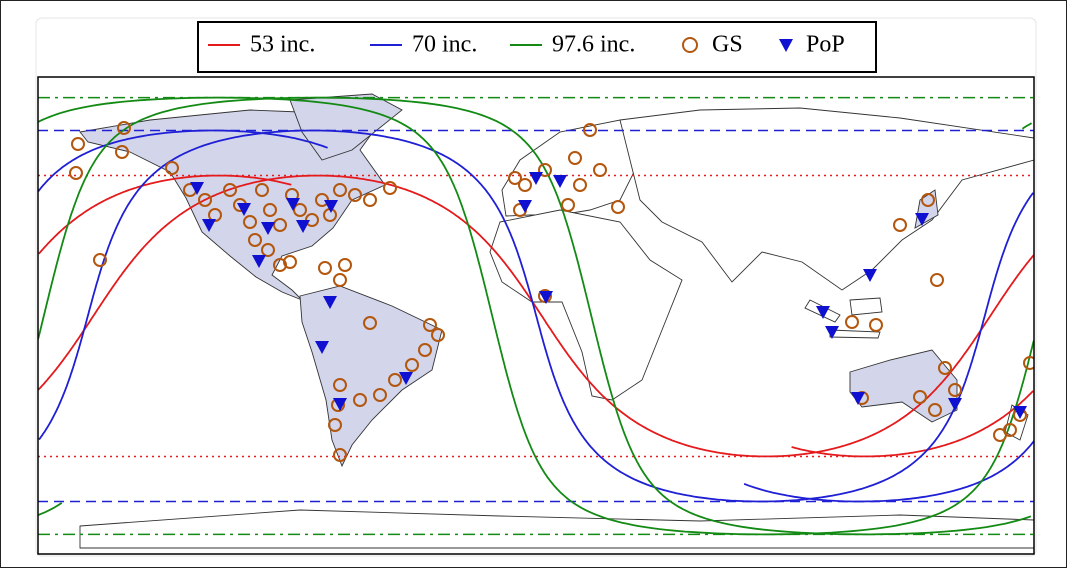 Image resolution: width=1067 pixels, height=568 pixels. I want to click on africa, so click(586, 305).